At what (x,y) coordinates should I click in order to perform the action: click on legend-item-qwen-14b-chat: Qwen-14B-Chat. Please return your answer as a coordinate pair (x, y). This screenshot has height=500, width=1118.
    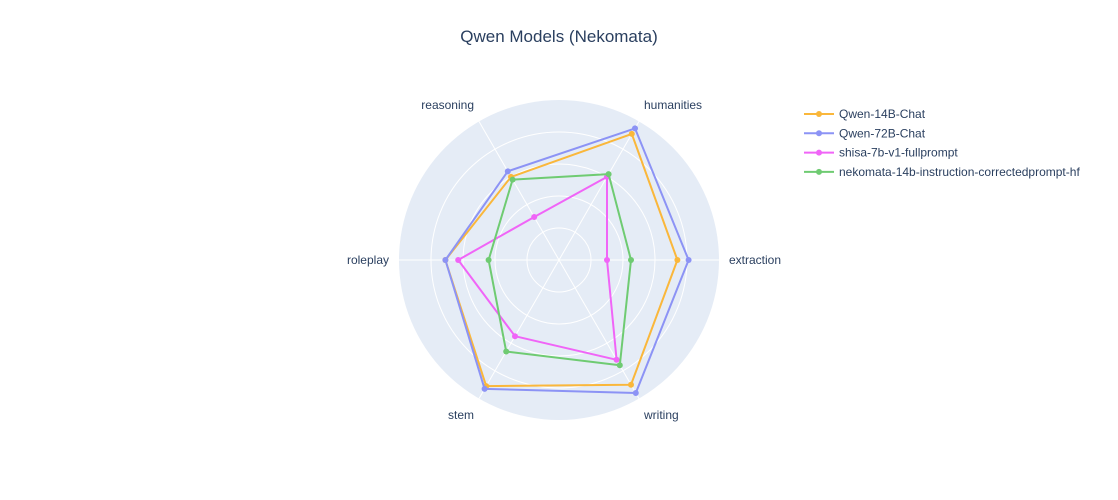
    Looking at the image, I should click on (865, 114).